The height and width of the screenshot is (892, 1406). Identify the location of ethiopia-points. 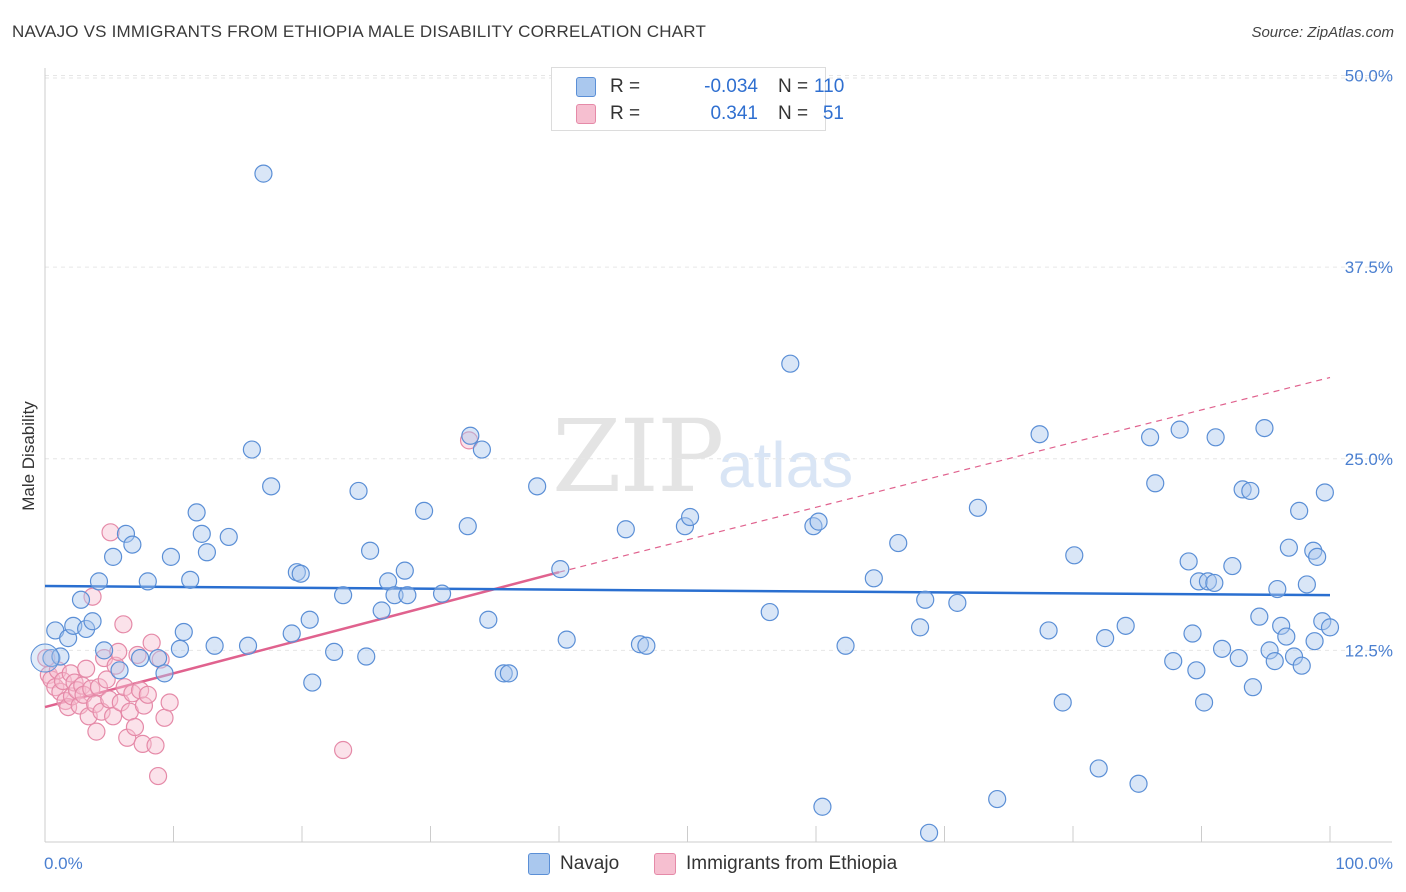
(258, 608).